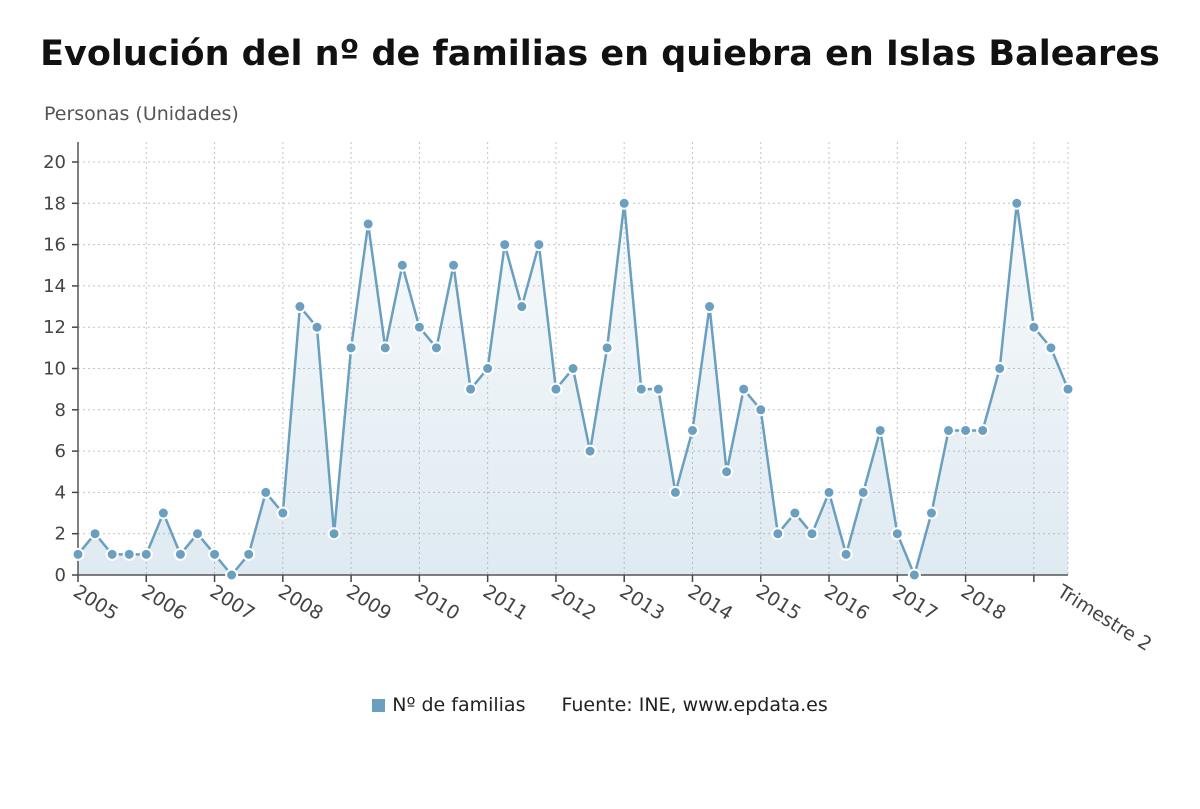 This screenshot has height=809, width=1200. I want to click on x-tick-label: 2011, so click(505, 603).